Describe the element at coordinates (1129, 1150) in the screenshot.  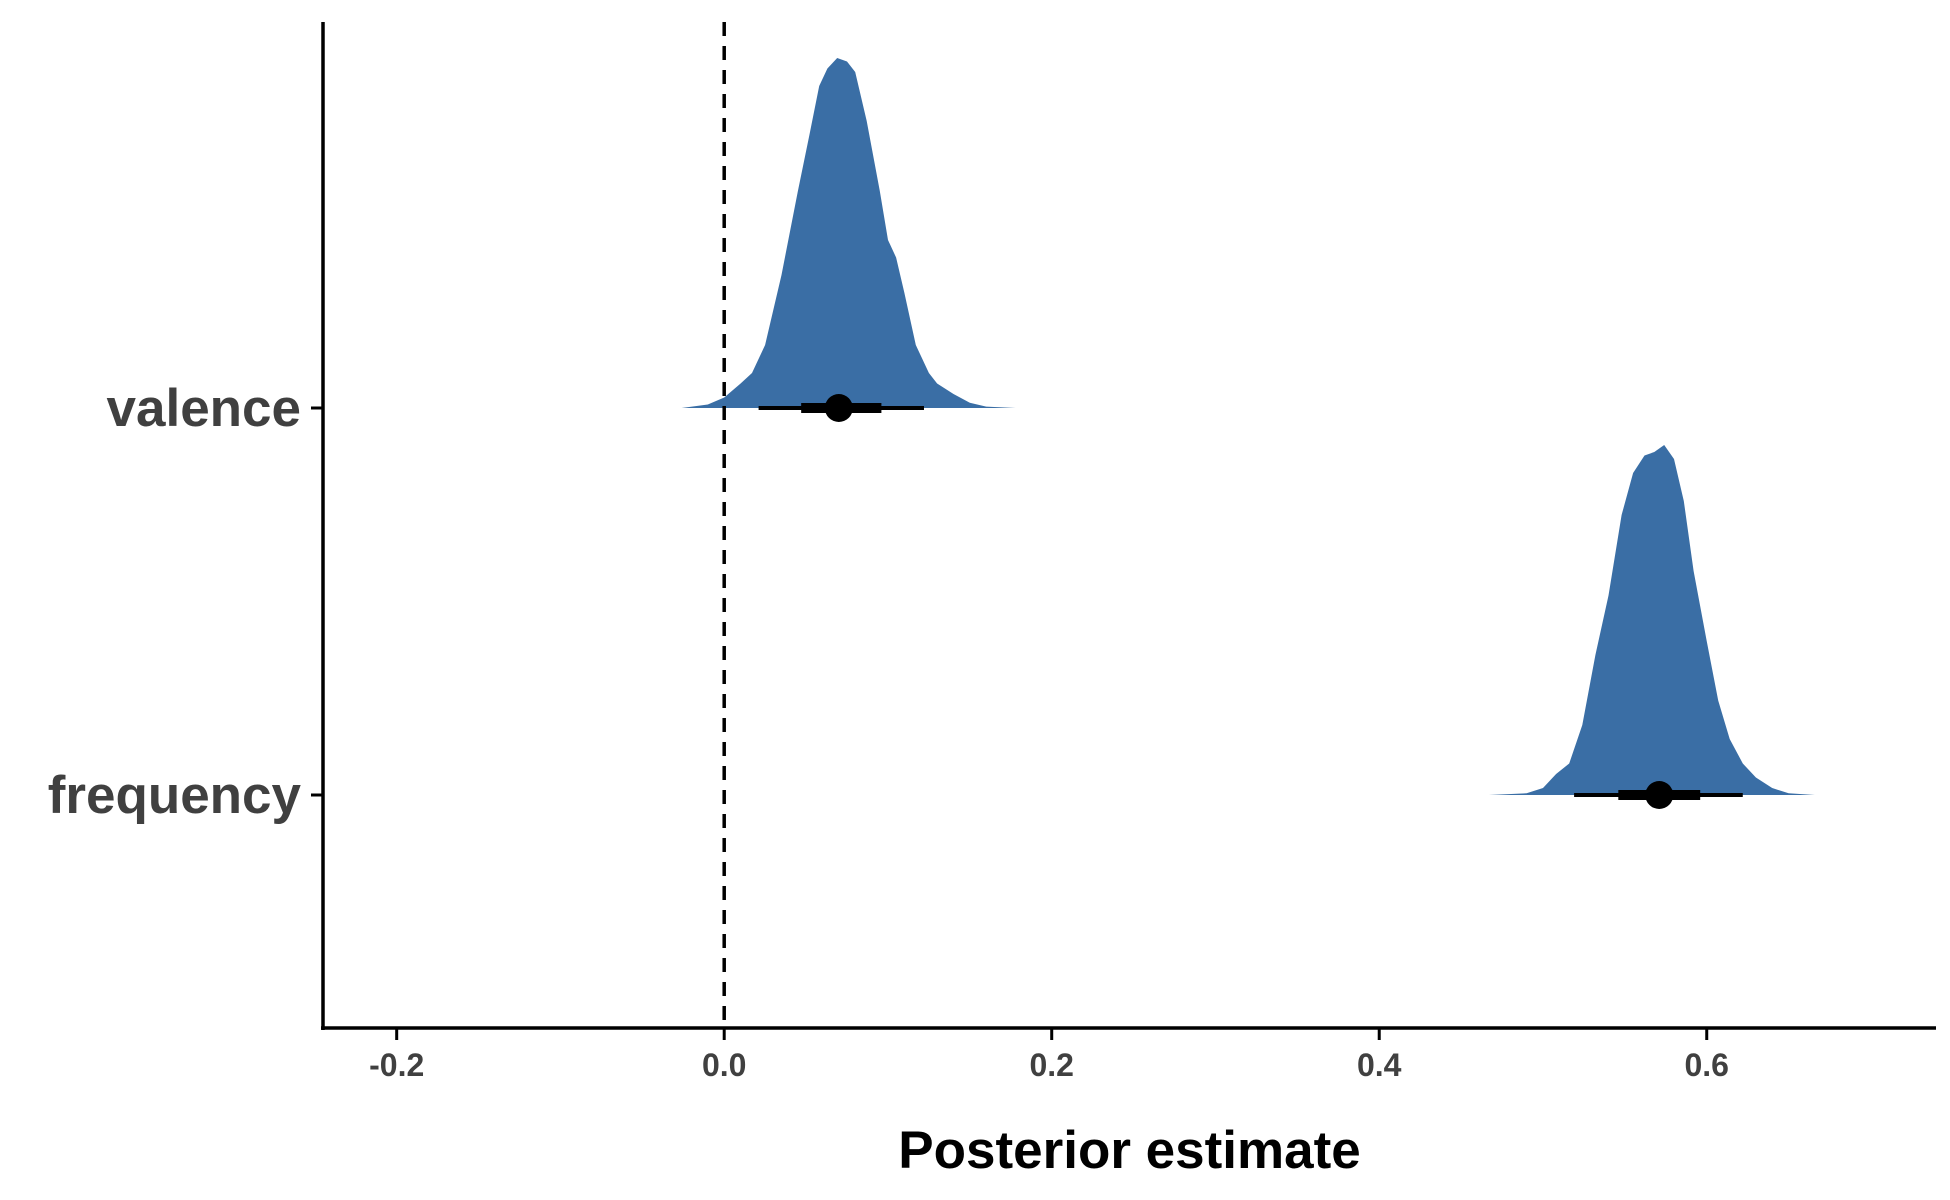
I see `x-axis-title: Posterior estimate` at that location.